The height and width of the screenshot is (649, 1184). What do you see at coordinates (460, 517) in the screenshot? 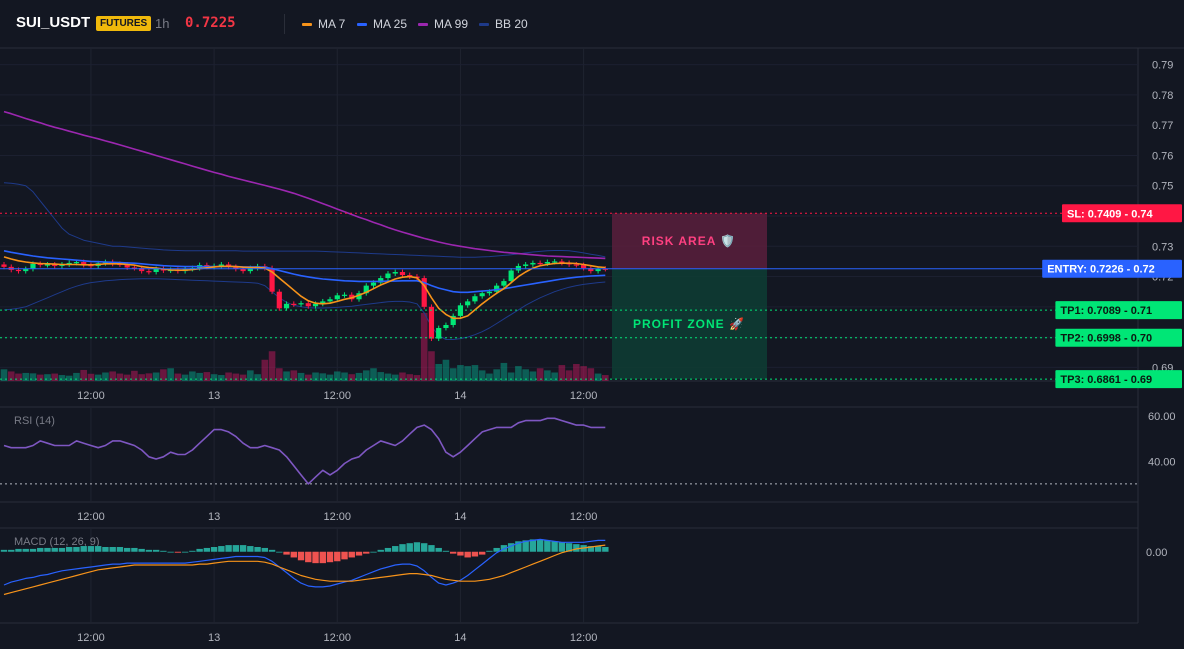
I see `rsi-time-label: 14` at bounding box center [460, 517].